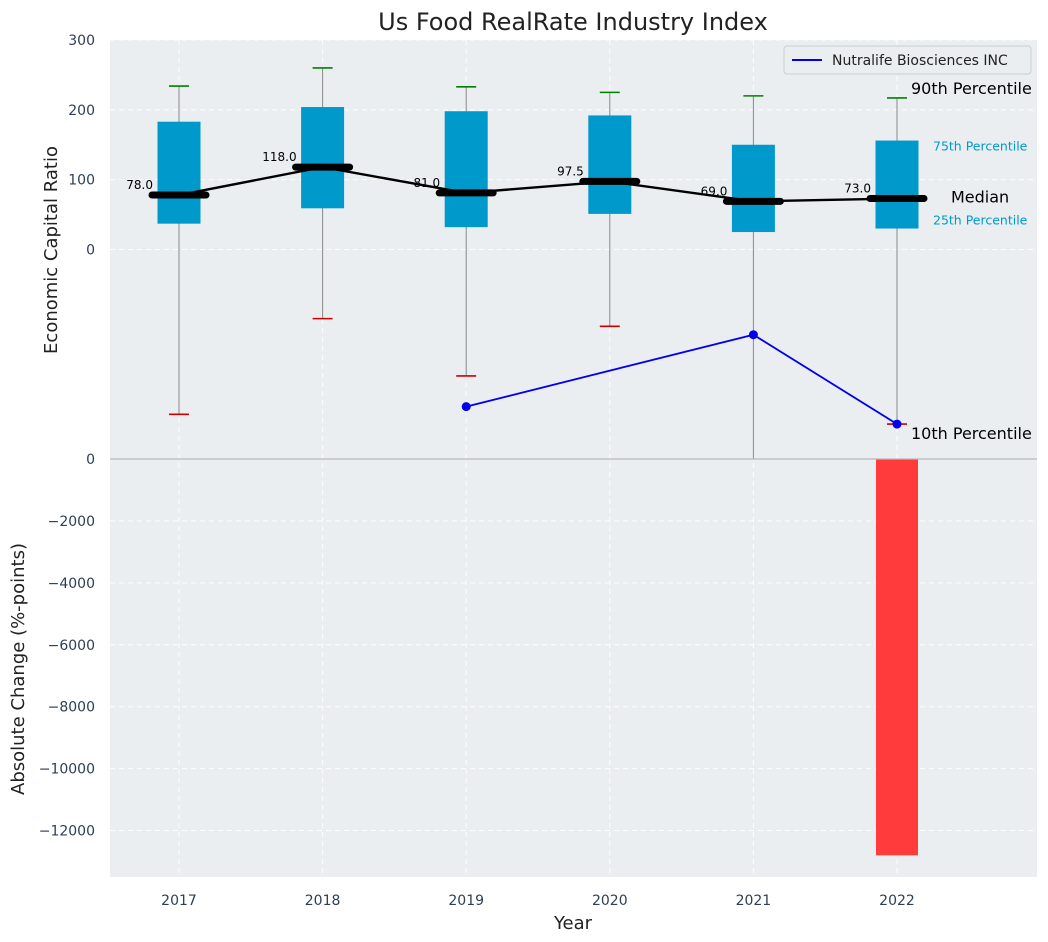  I want to click on y-tick-label-bottom--10000: −10000, so click(67, 770).